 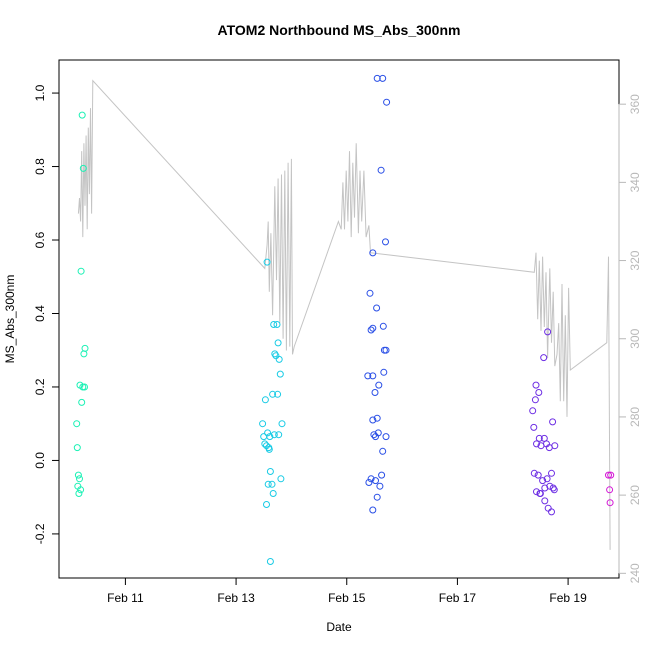 What do you see at coordinates (635, 417) in the screenshot?
I see `secondary-y-tick-label: 280` at bounding box center [635, 417].